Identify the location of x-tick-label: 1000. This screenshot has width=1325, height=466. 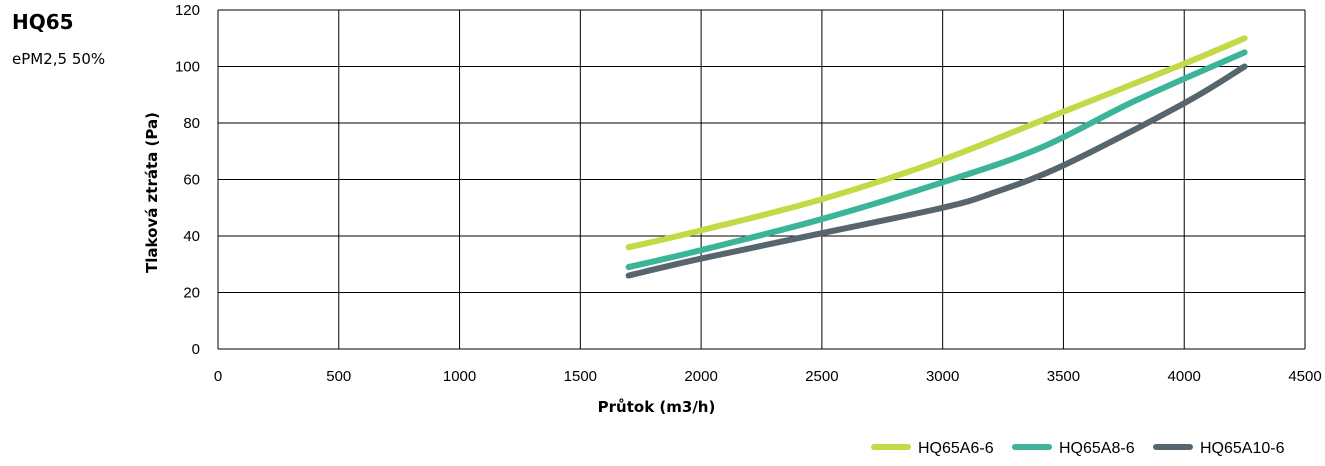
(459, 376).